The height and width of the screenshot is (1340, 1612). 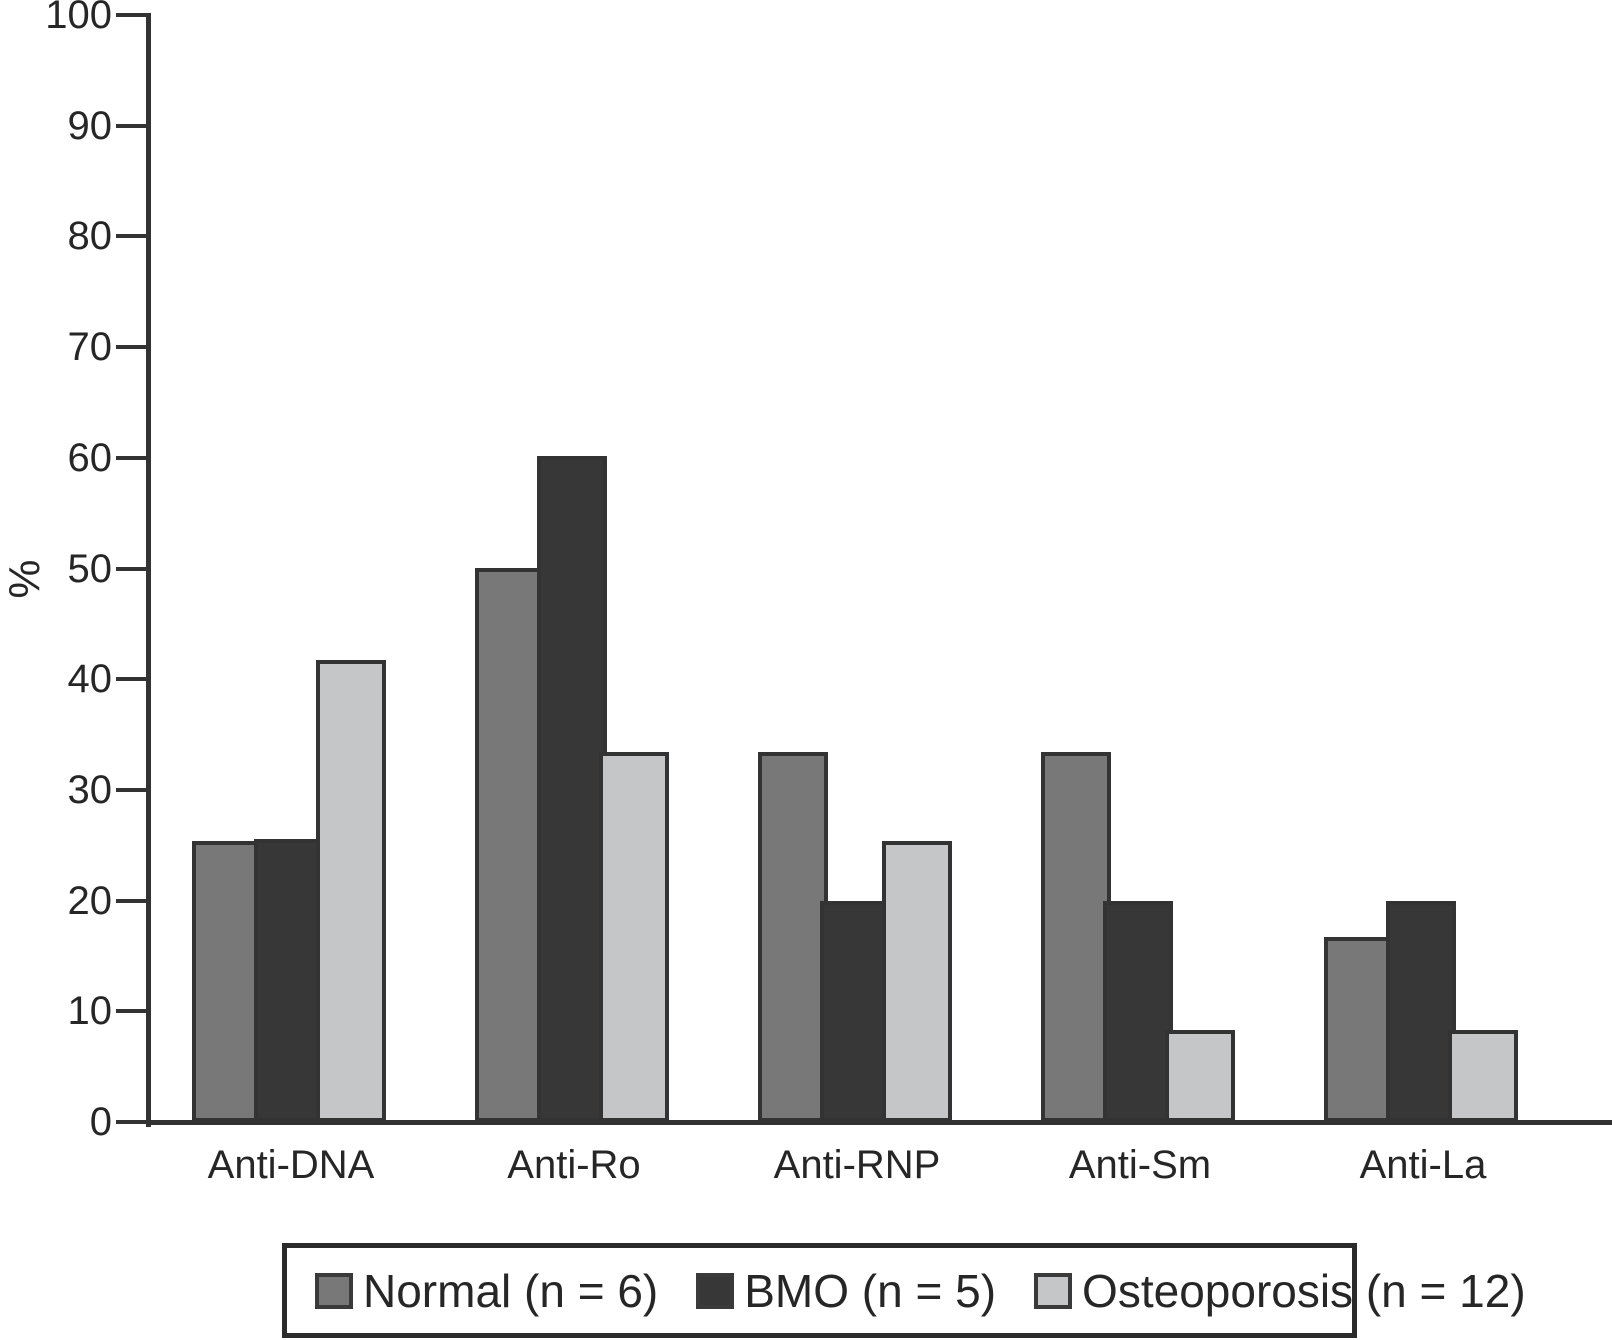 What do you see at coordinates (78, 18) in the screenshot?
I see `y-tick-label: 100` at bounding box center [78, 18].